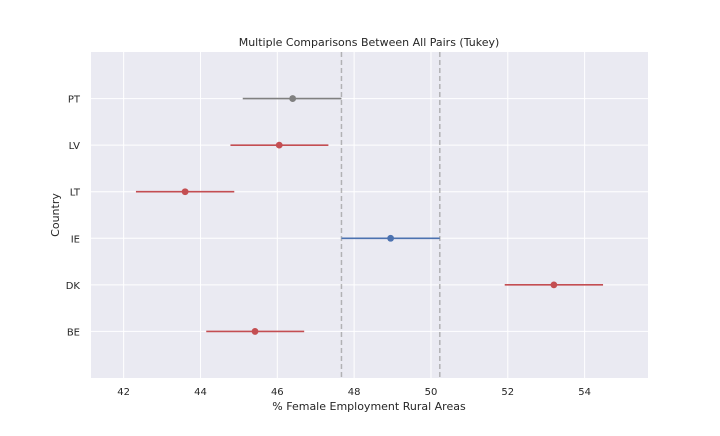 This screenshot has height=436, width=720. Describe the element at coordinates (391, 238) in the screenshot. I see `mean-point-ie` at that location.